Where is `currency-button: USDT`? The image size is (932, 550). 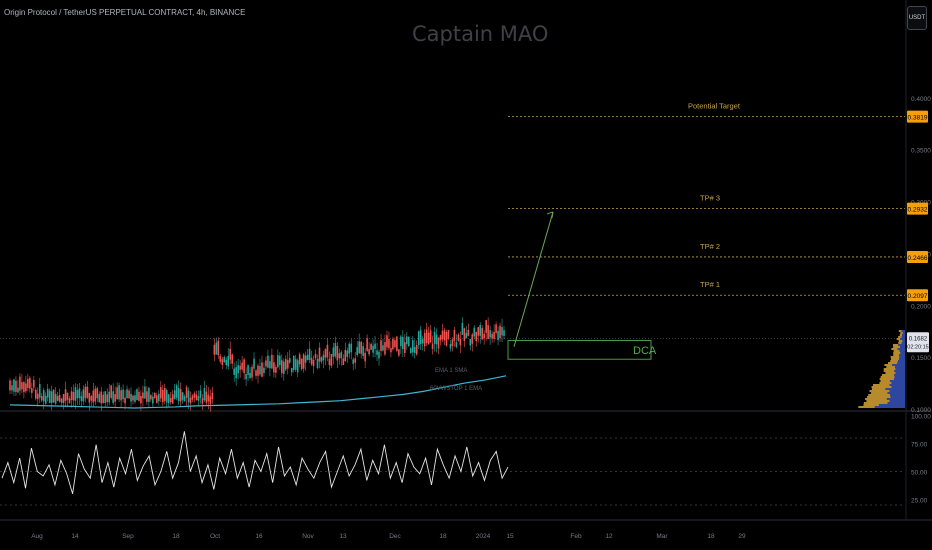 currency-button: USDT is located at coordinates (917, 18).